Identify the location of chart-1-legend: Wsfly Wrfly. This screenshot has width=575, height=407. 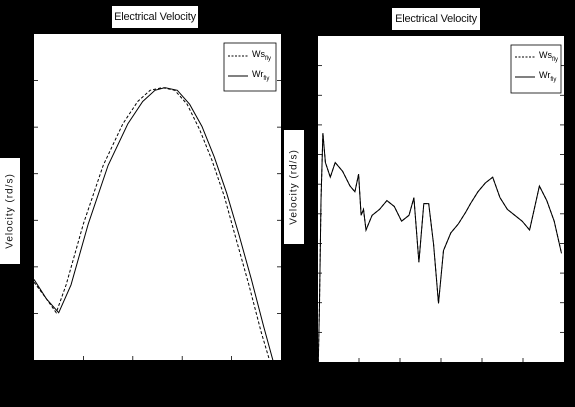
(250, 67).